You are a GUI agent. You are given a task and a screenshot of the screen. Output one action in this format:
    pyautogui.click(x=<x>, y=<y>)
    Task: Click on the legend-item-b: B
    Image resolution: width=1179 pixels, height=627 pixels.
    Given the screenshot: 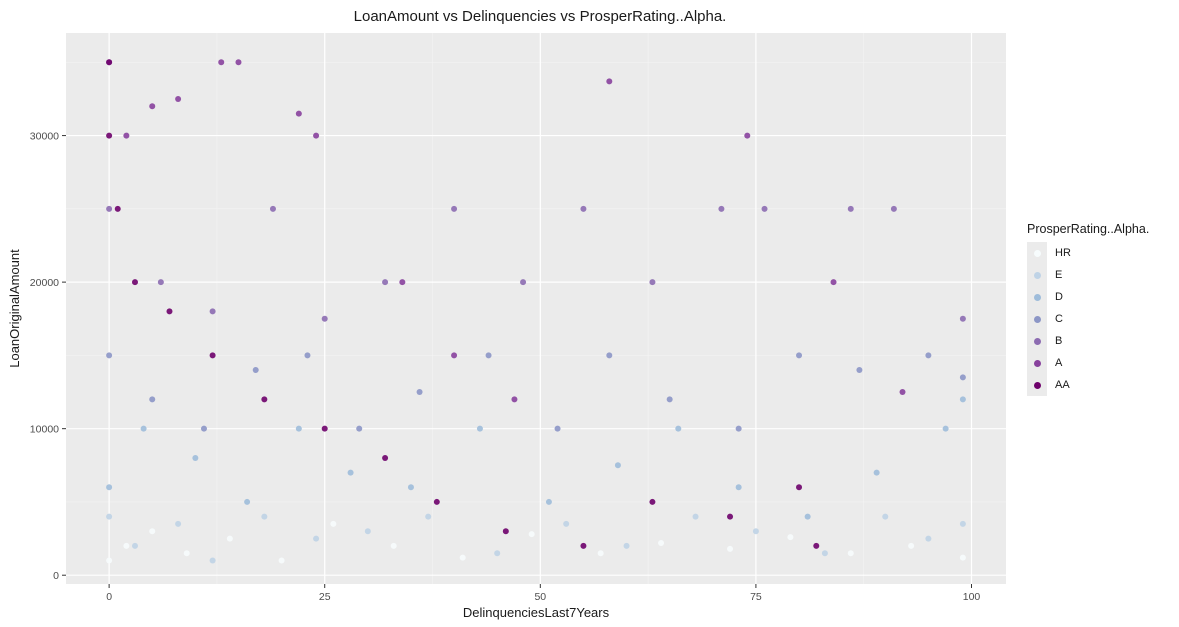 What is the action you would take?
    pyautogui.click(x=1102, y=341)
    